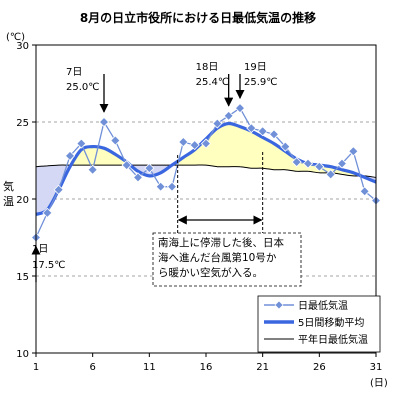  What do you see at coordinates (92, 367) in the screenshot?
I see `x-tick-label-6: 6` at bounding box center [92, 367].